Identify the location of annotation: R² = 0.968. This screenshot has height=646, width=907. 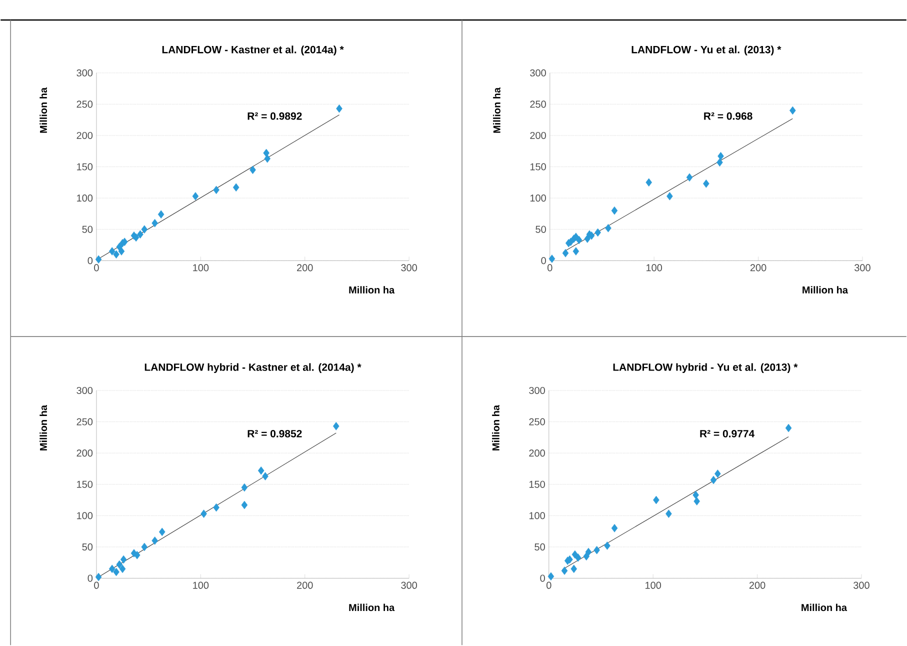
(728, 116).